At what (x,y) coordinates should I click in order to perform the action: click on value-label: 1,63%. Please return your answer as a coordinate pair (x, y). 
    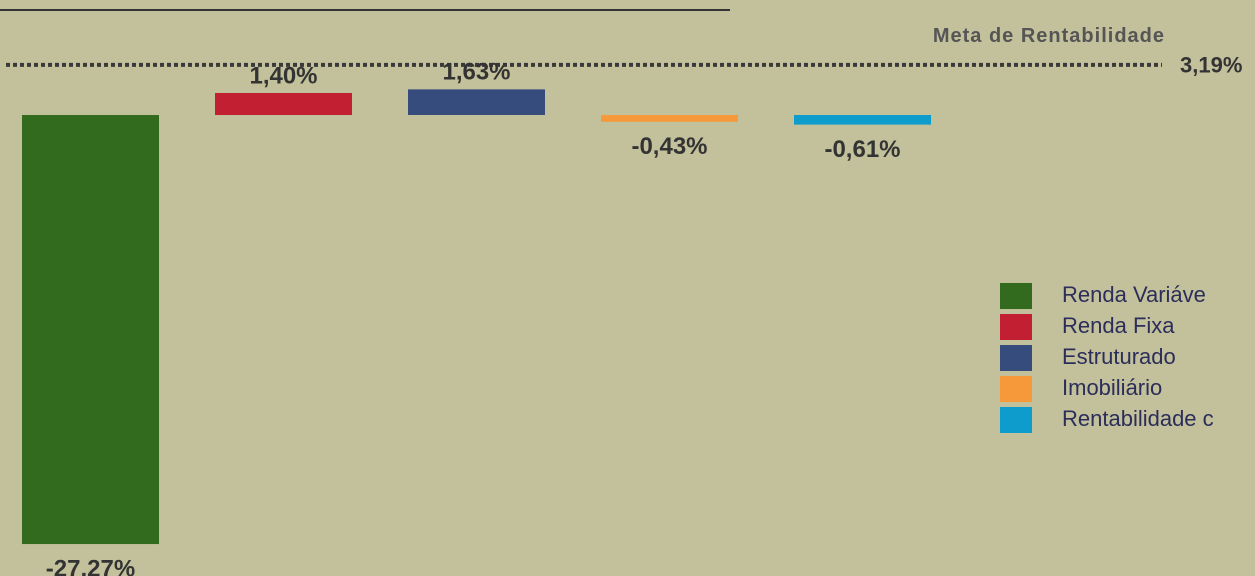
    Looking at the image, I should click on (476, 72).